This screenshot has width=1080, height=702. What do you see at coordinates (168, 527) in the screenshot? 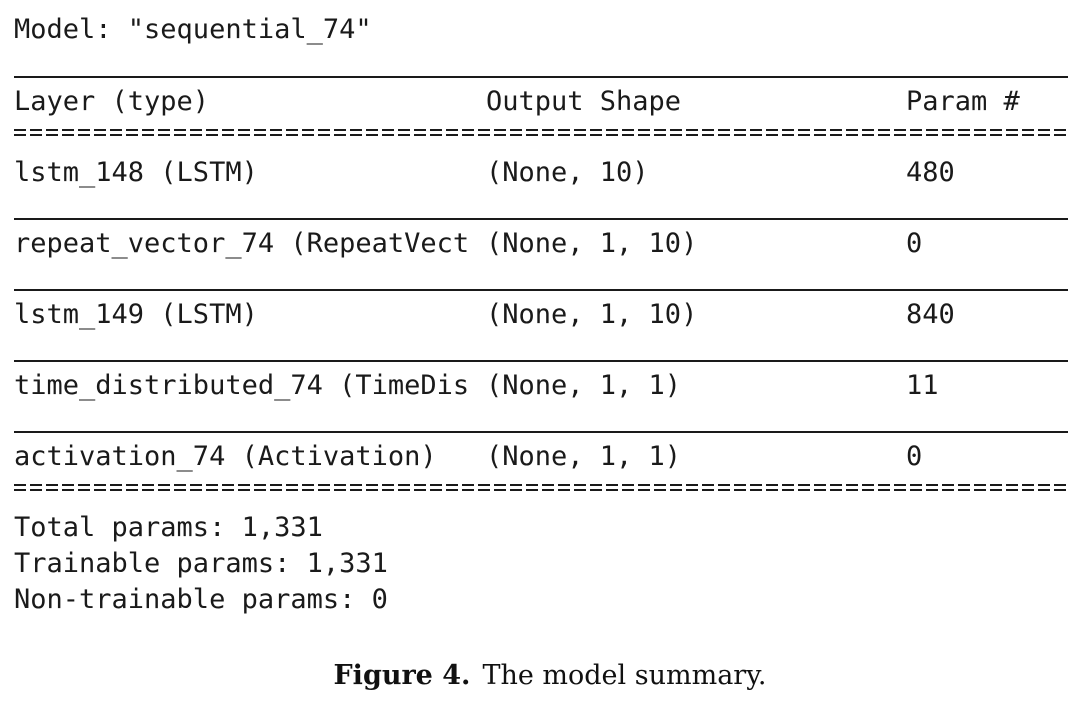
I see `total-params: Total params: 1,331` at bounding box center [168, 527].